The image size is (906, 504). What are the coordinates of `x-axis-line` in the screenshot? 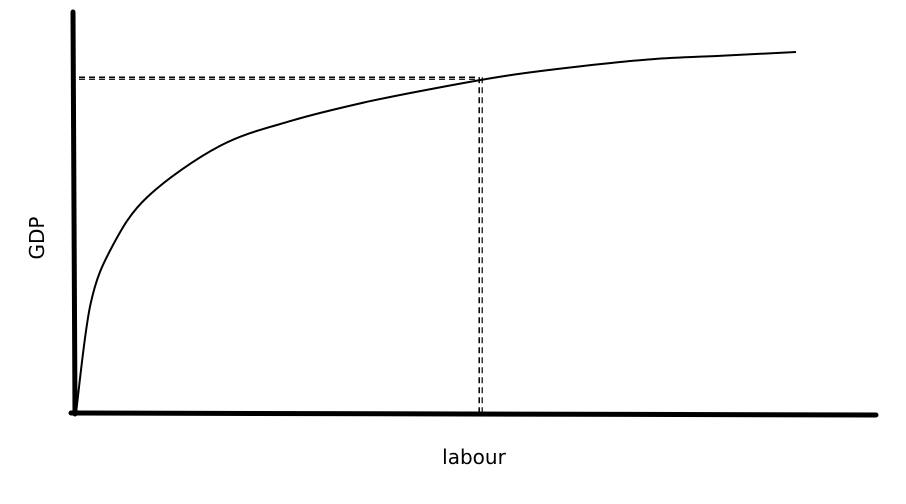 It's located at (473, 414).